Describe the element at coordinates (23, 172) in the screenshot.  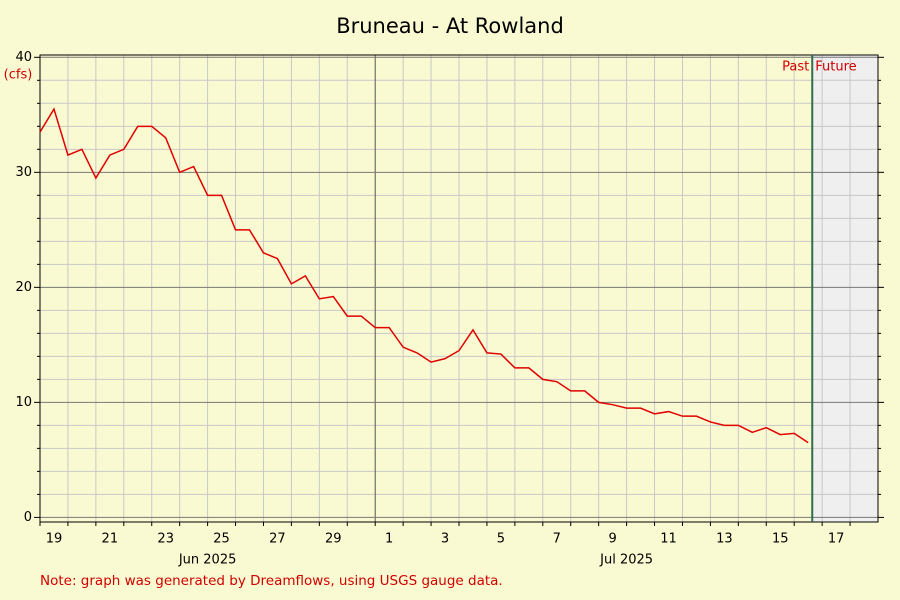
I see `y-tick-label: 30` at that location.